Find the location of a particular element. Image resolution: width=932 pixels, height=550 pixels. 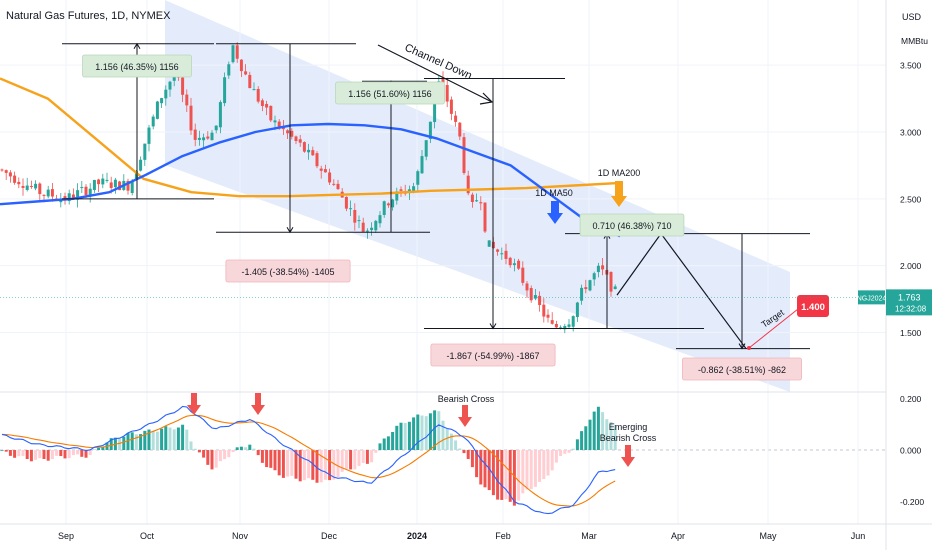

target-connector is located at coordinates (773, 328).